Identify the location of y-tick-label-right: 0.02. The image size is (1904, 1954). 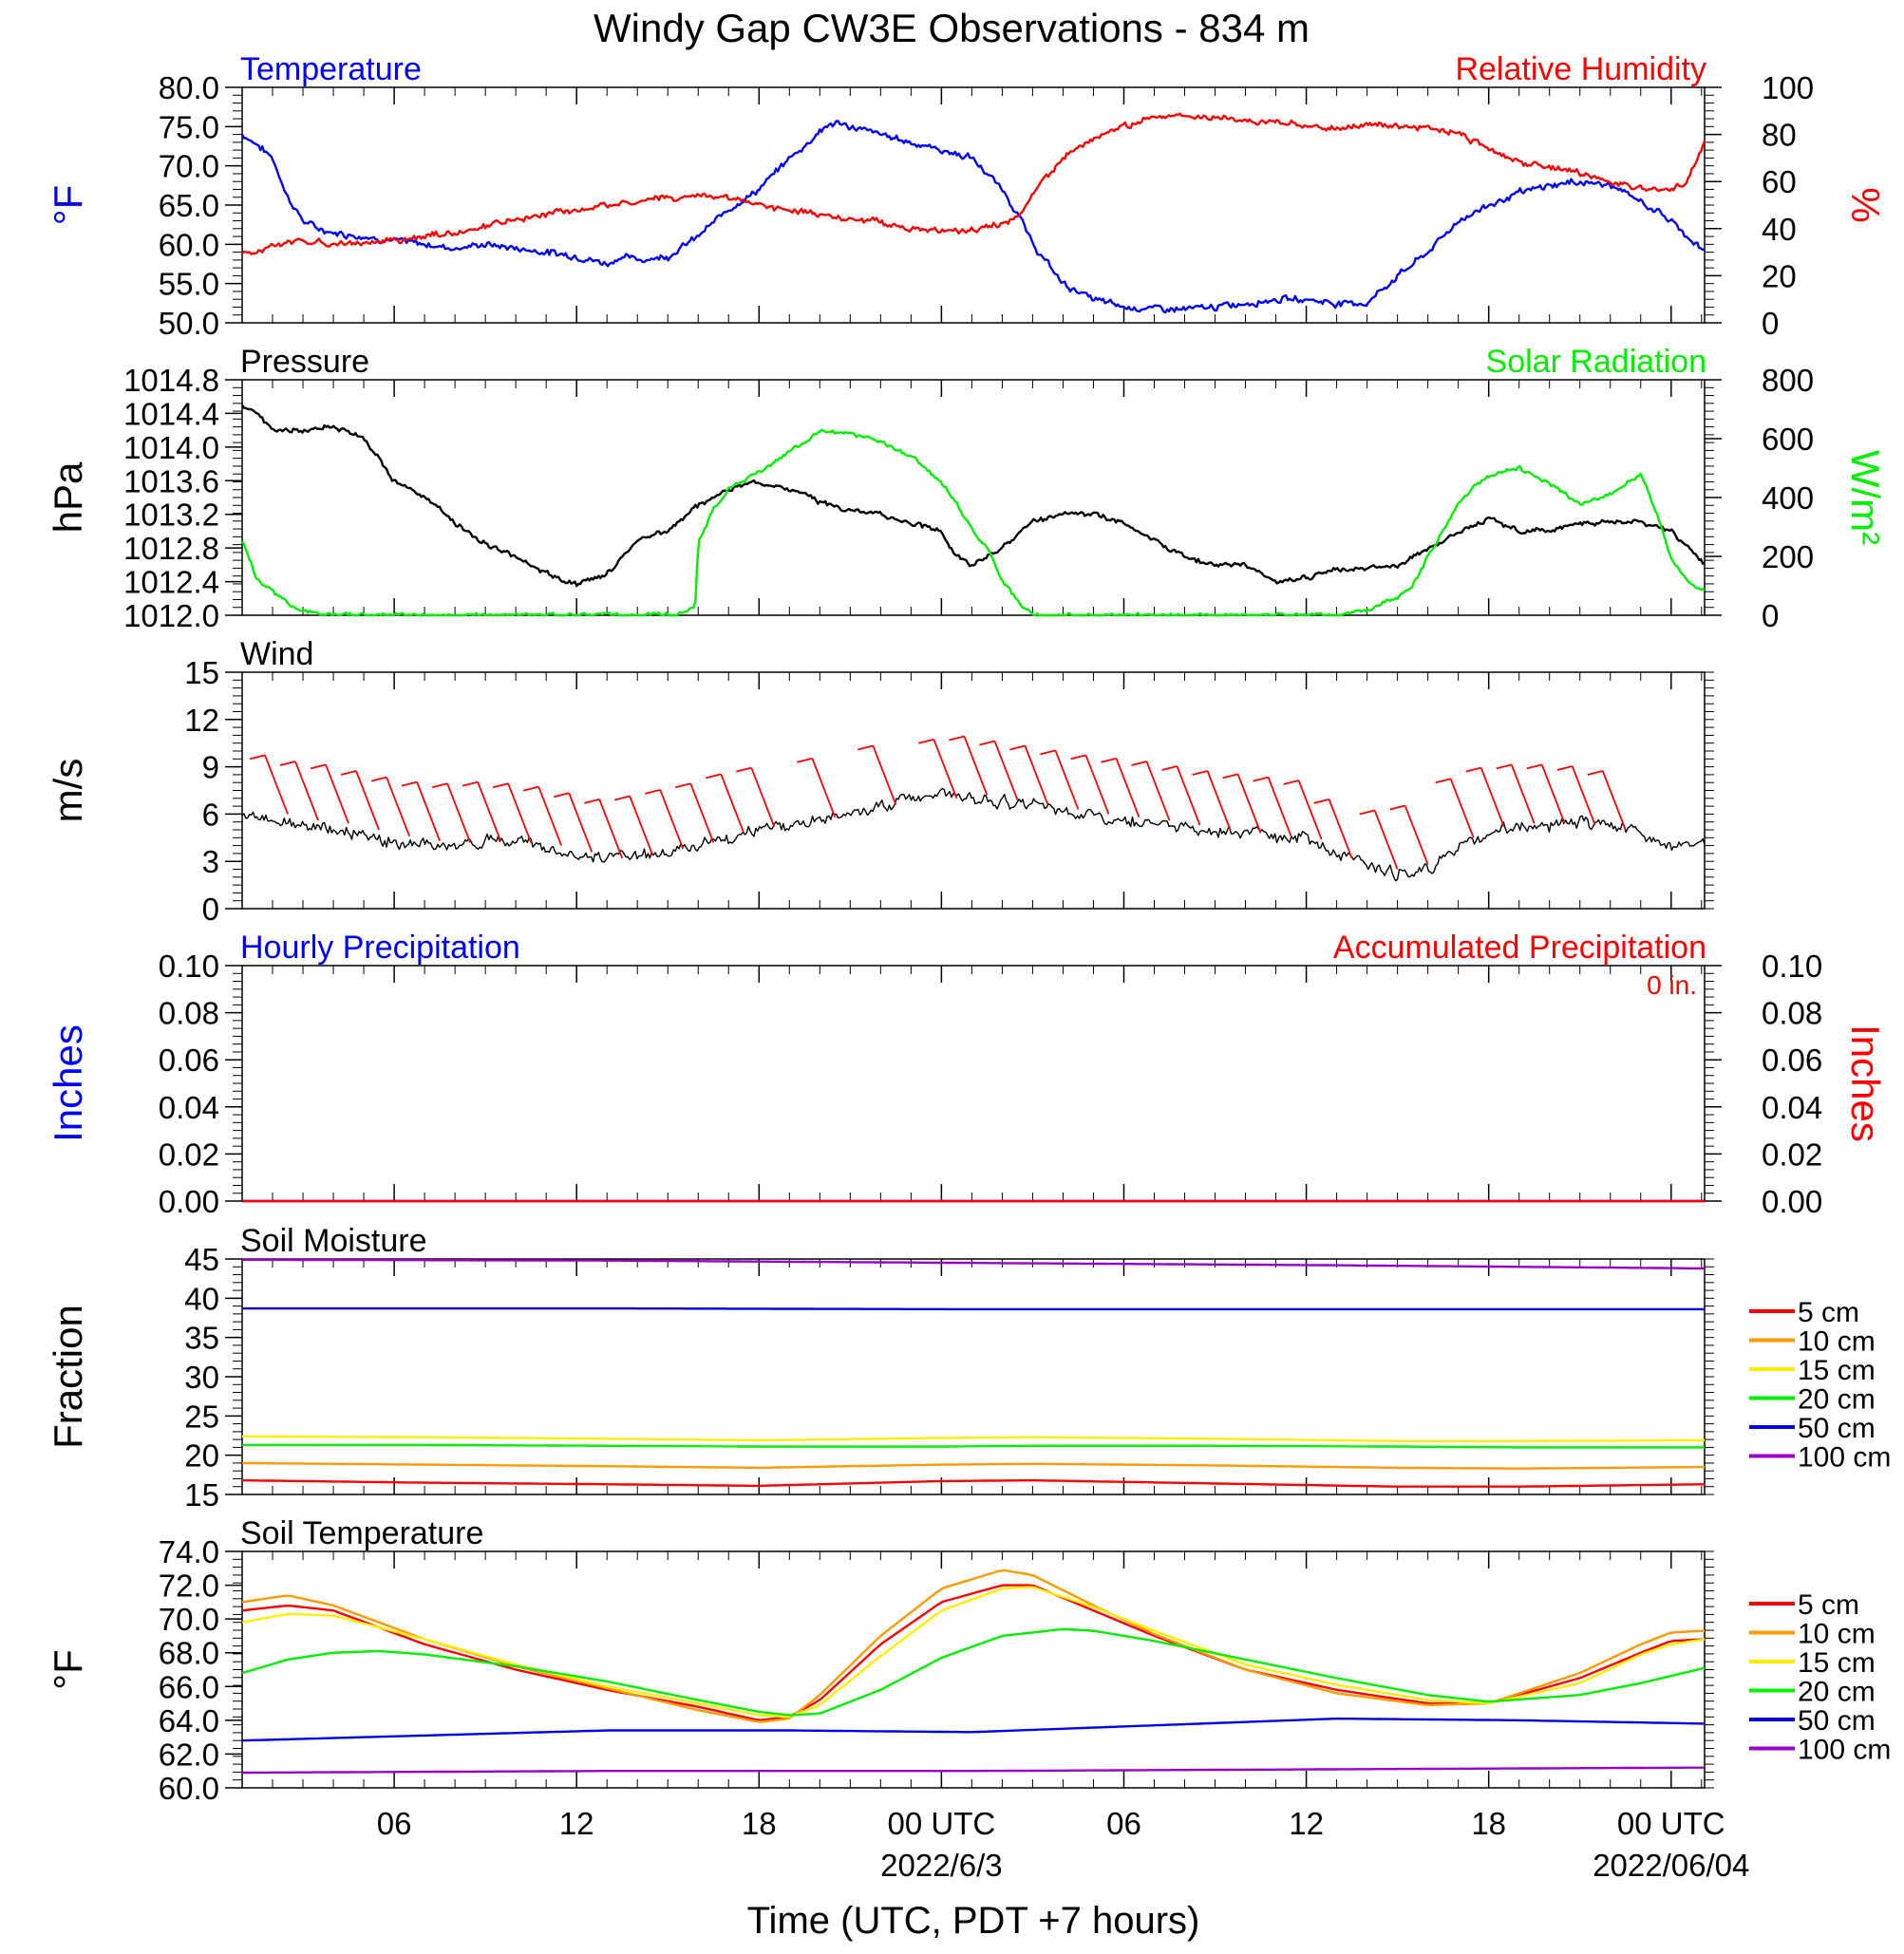
(1792, 1154).